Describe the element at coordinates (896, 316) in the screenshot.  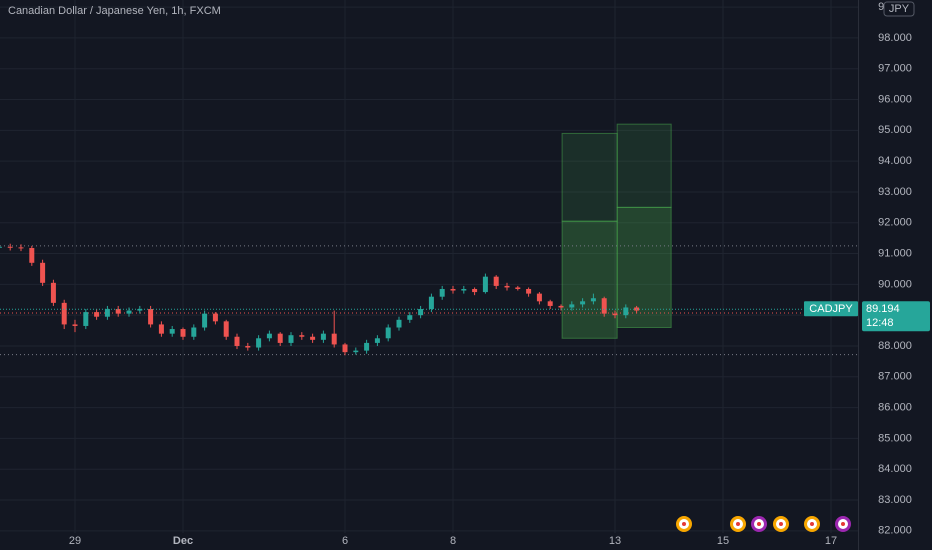
I see `price-label-box` at that location.